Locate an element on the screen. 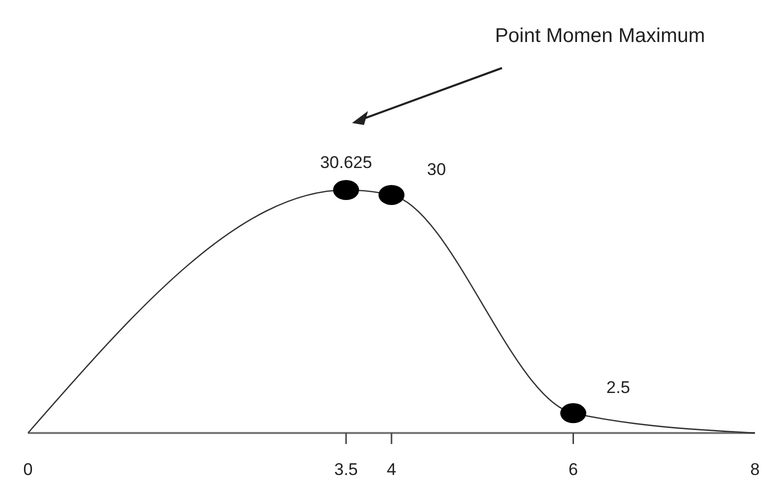  x-tick-label: 0 is located at coordinates (28, 469).